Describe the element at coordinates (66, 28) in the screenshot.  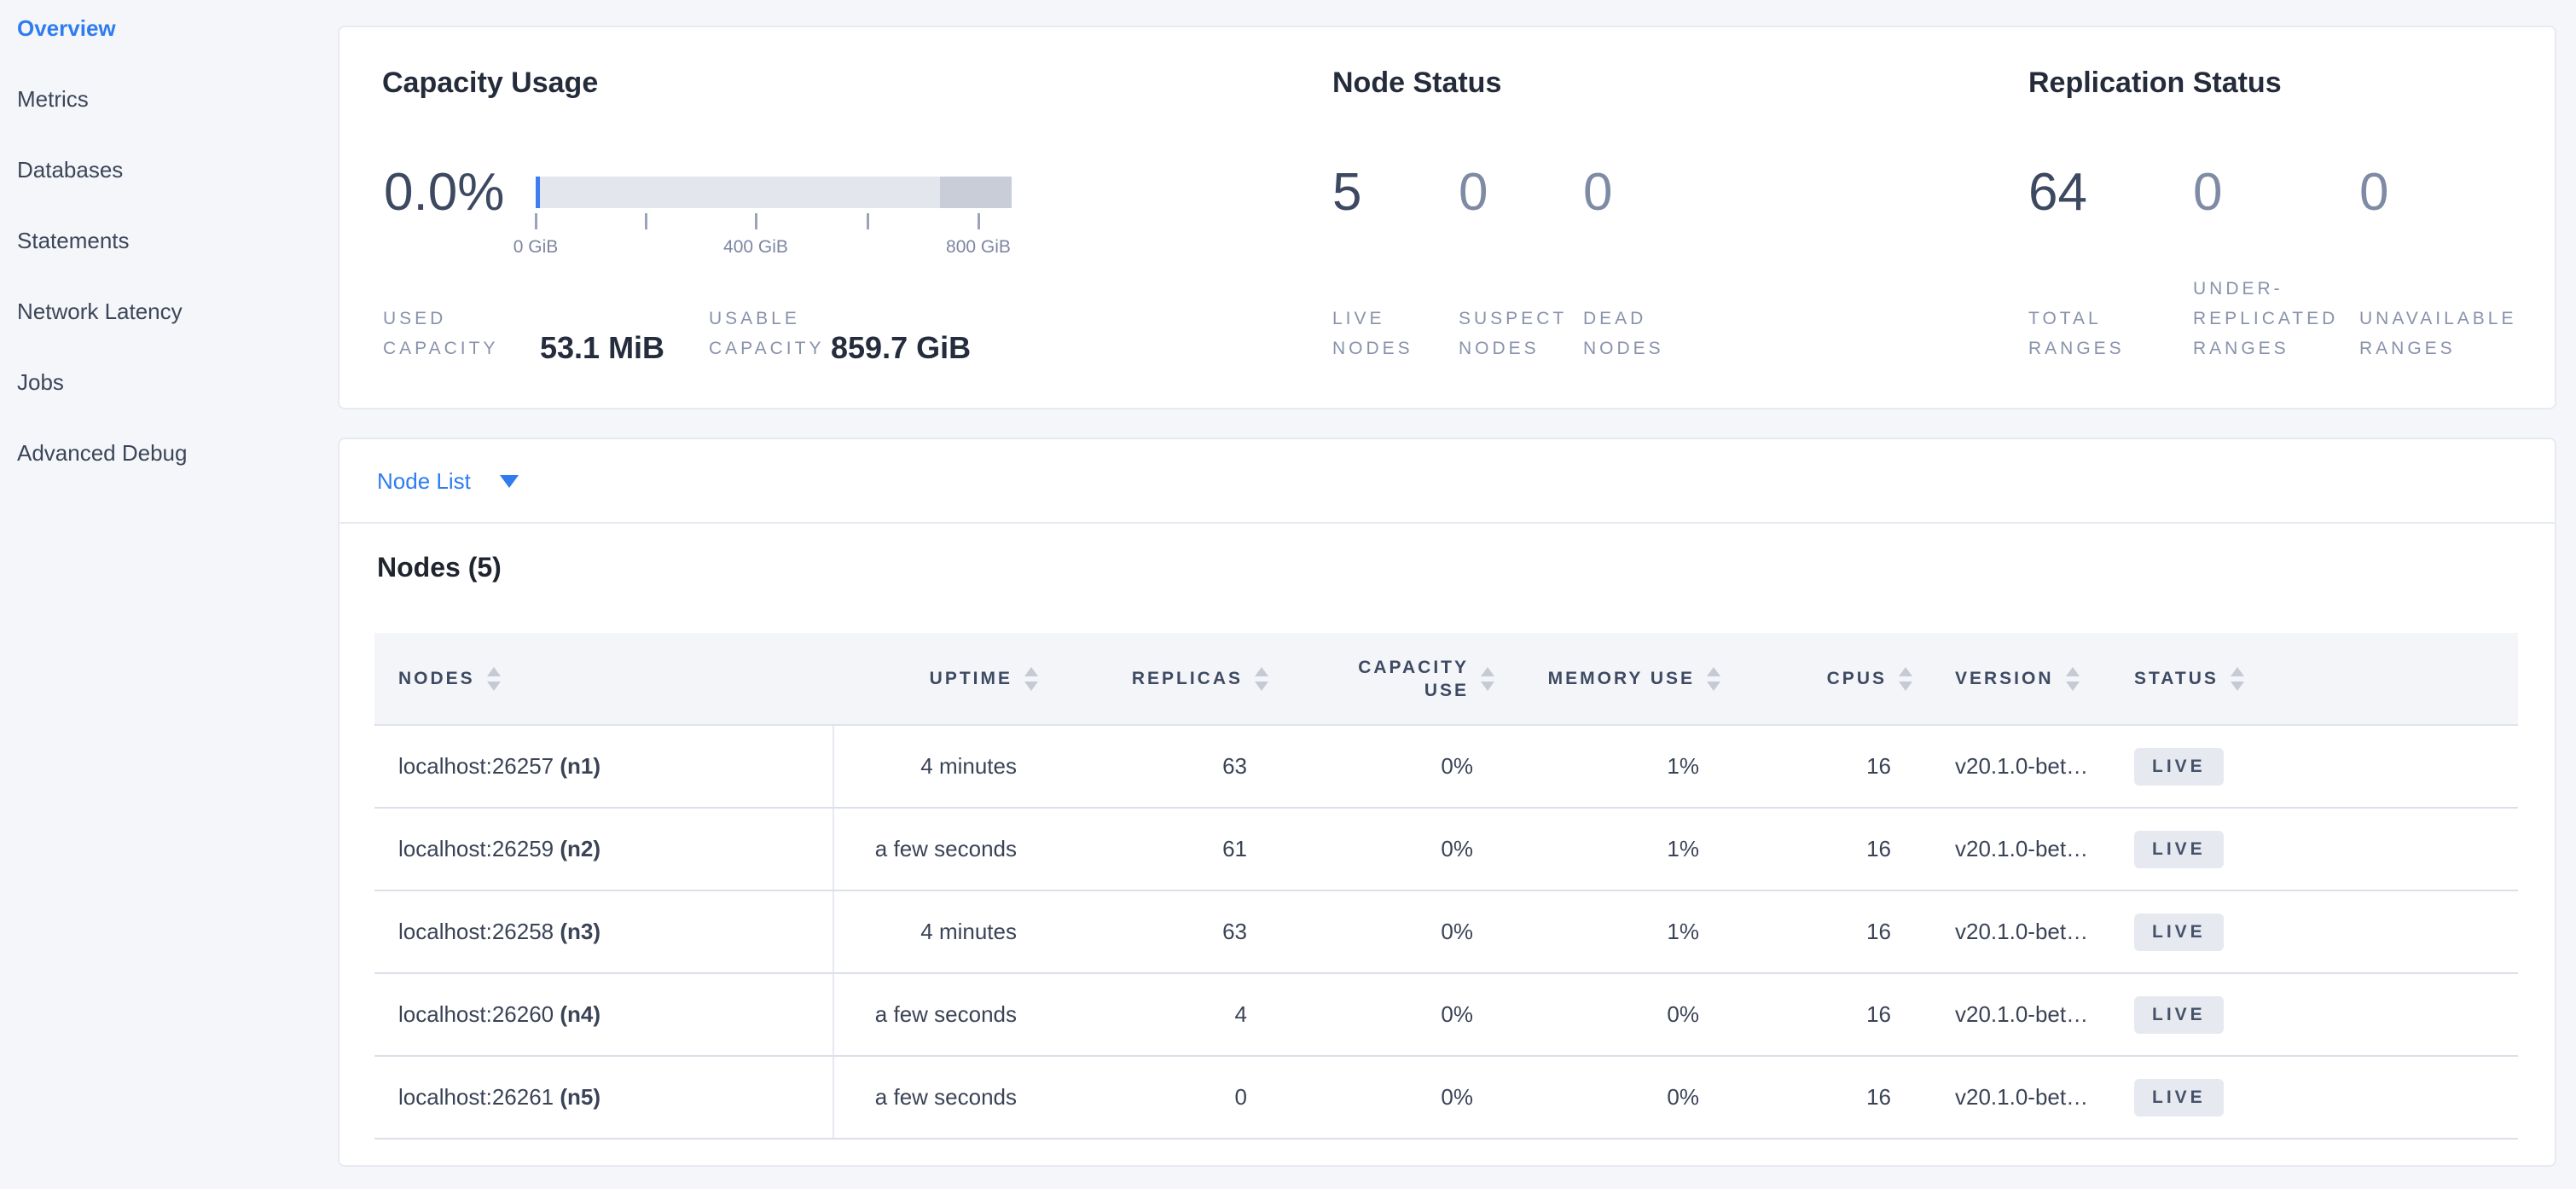
I see `sidebar-item-overview: Overview` at that location.